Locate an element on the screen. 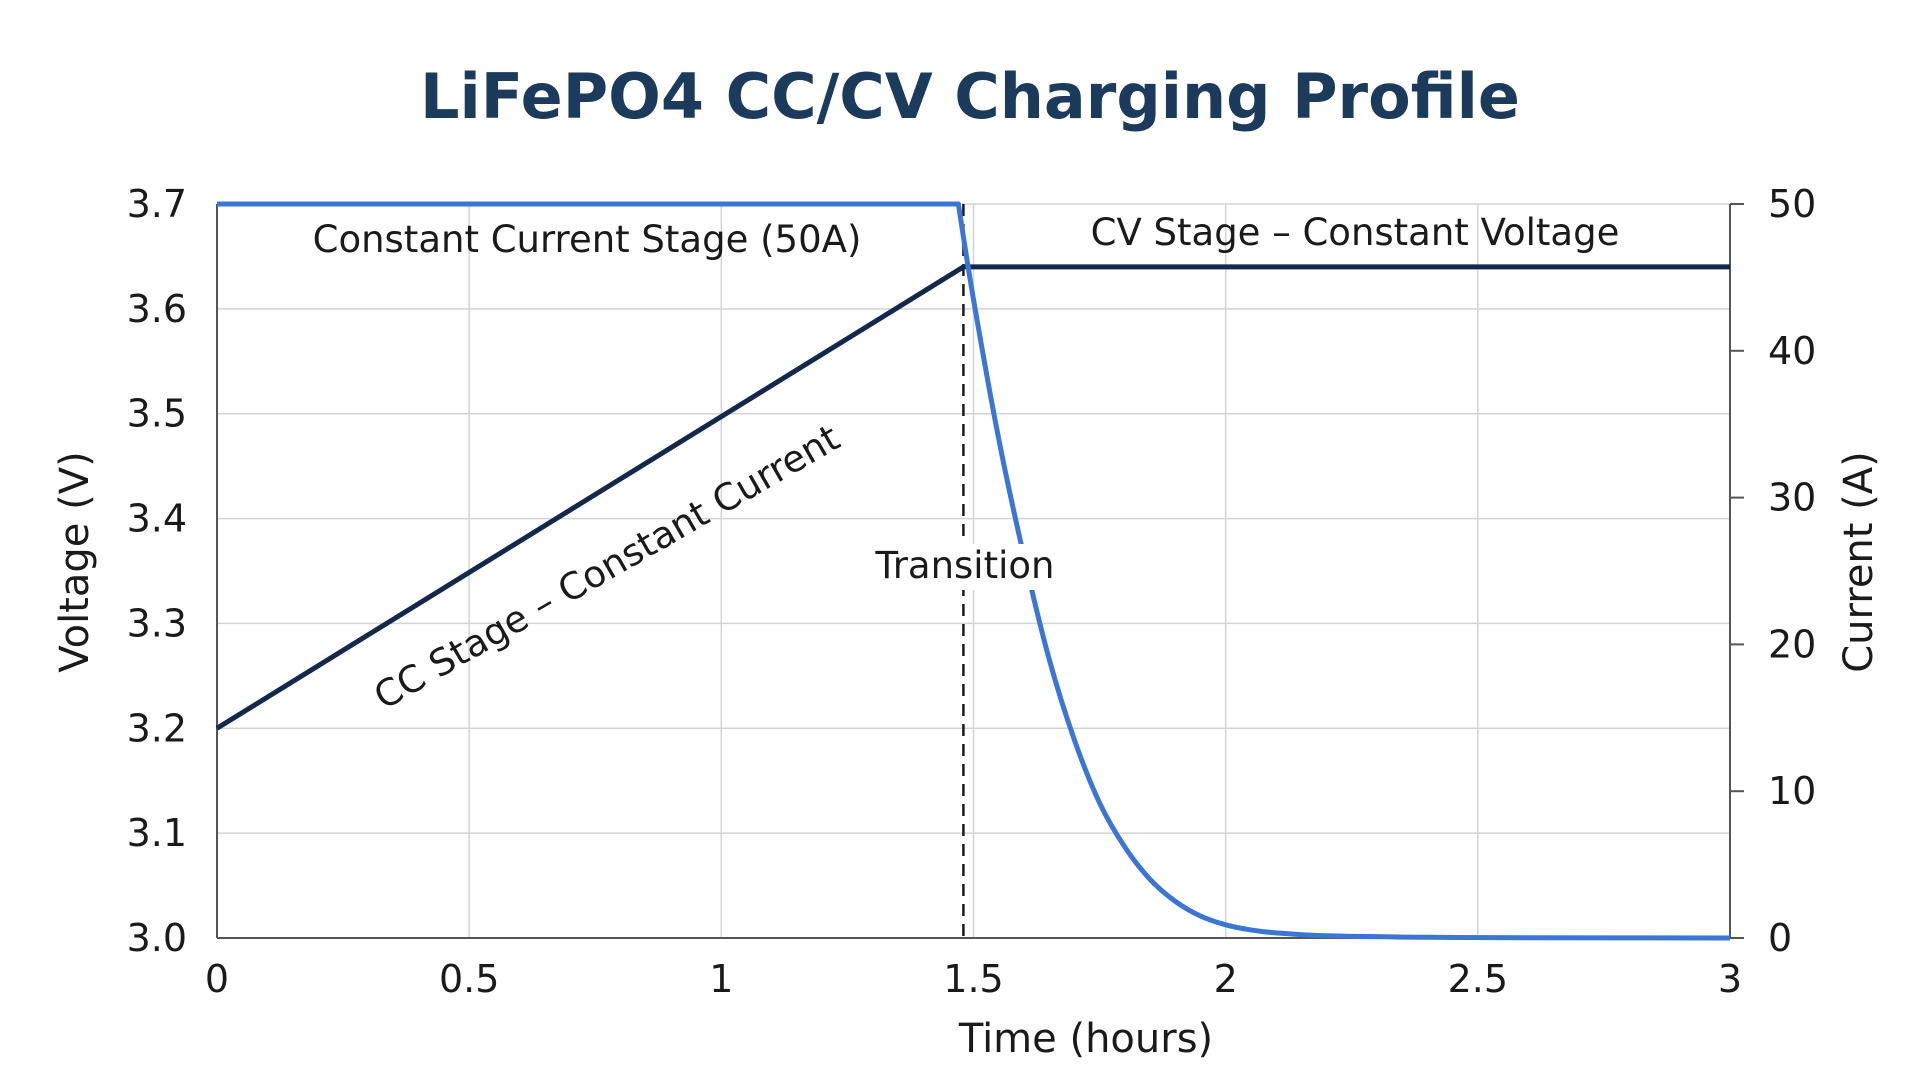 The image size is (1920, 1080). y-right-tick-label: 50 is located at coordinates (1792, 204).